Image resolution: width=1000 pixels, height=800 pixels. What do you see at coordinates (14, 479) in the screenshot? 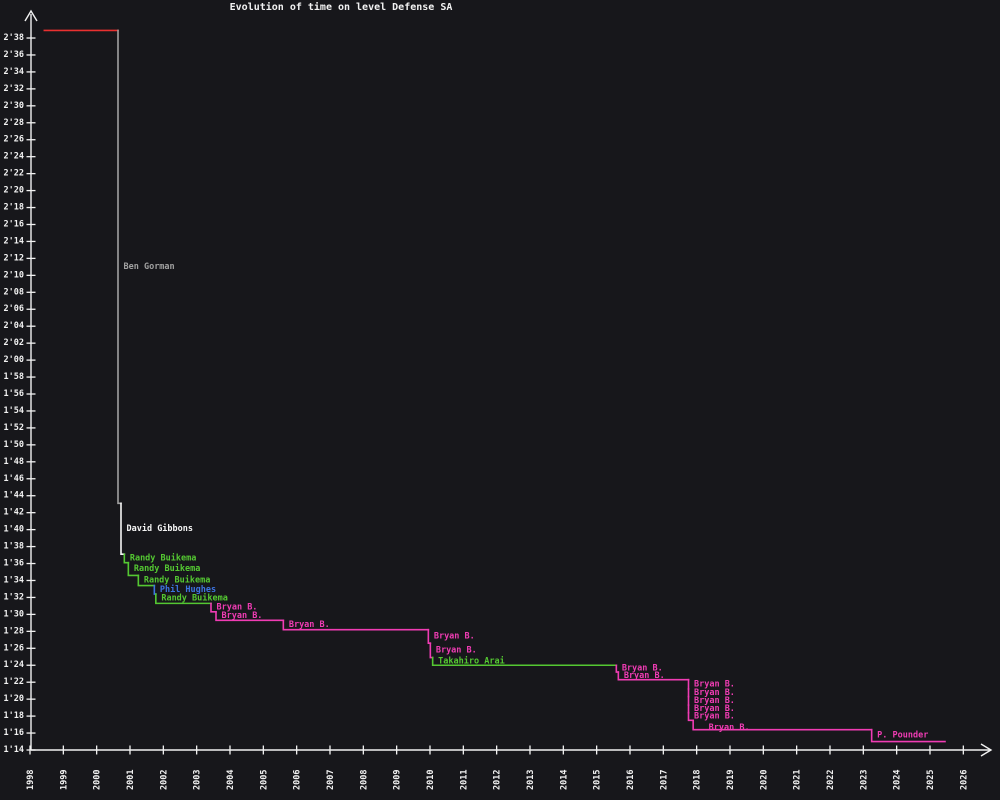
I see `y-tick-label: 1'46` at bounding box center [14, 479].